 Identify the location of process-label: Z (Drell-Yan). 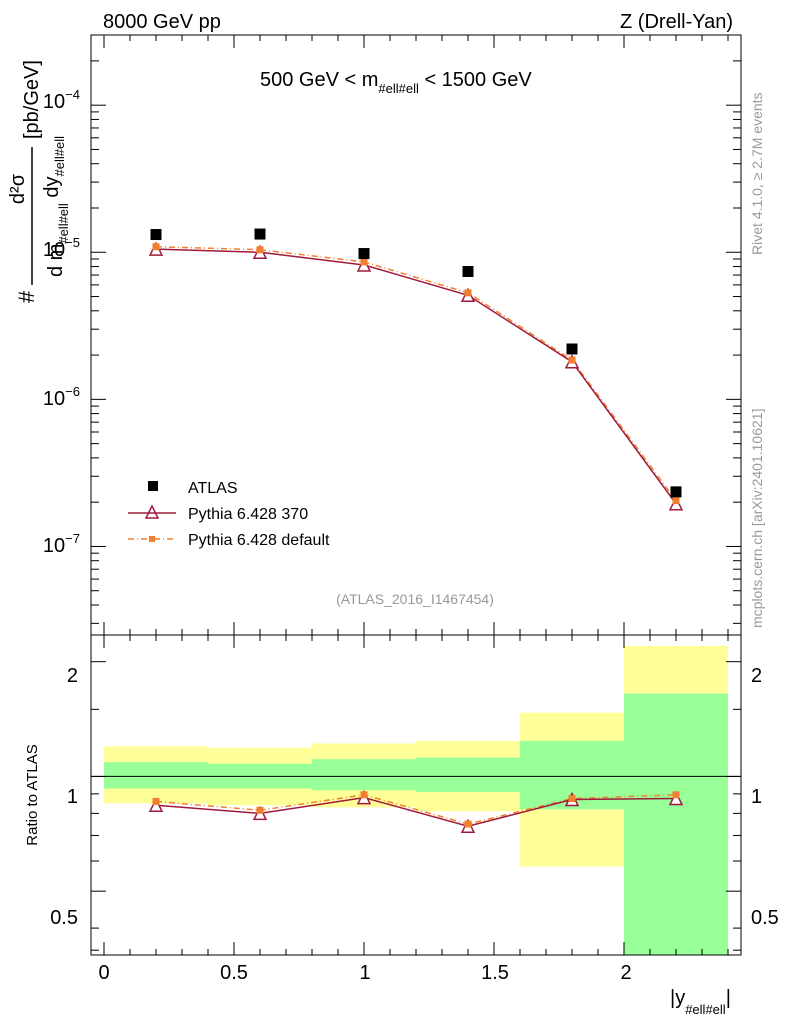
(676, 22).